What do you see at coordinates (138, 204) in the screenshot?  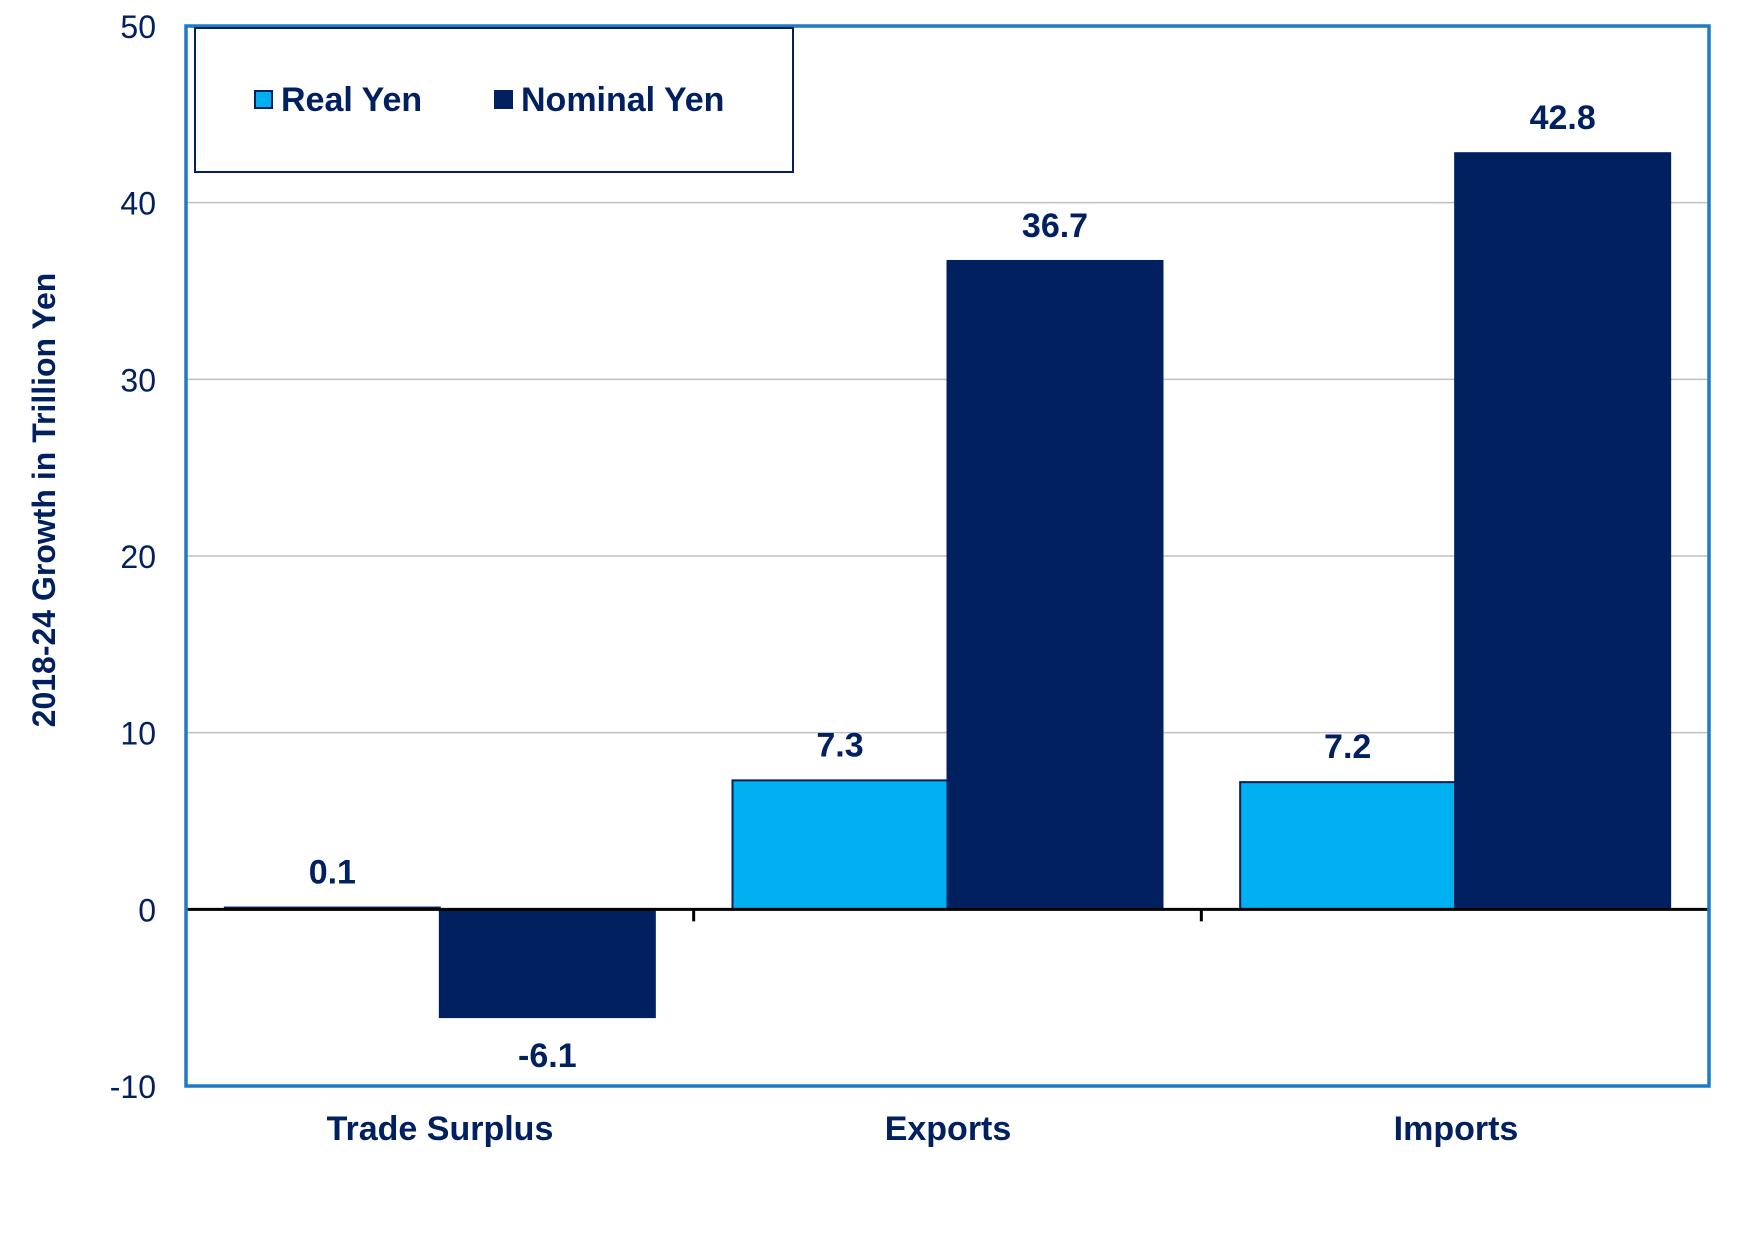 I see `y-tick-label: 40` at bounding box center [138, 204].